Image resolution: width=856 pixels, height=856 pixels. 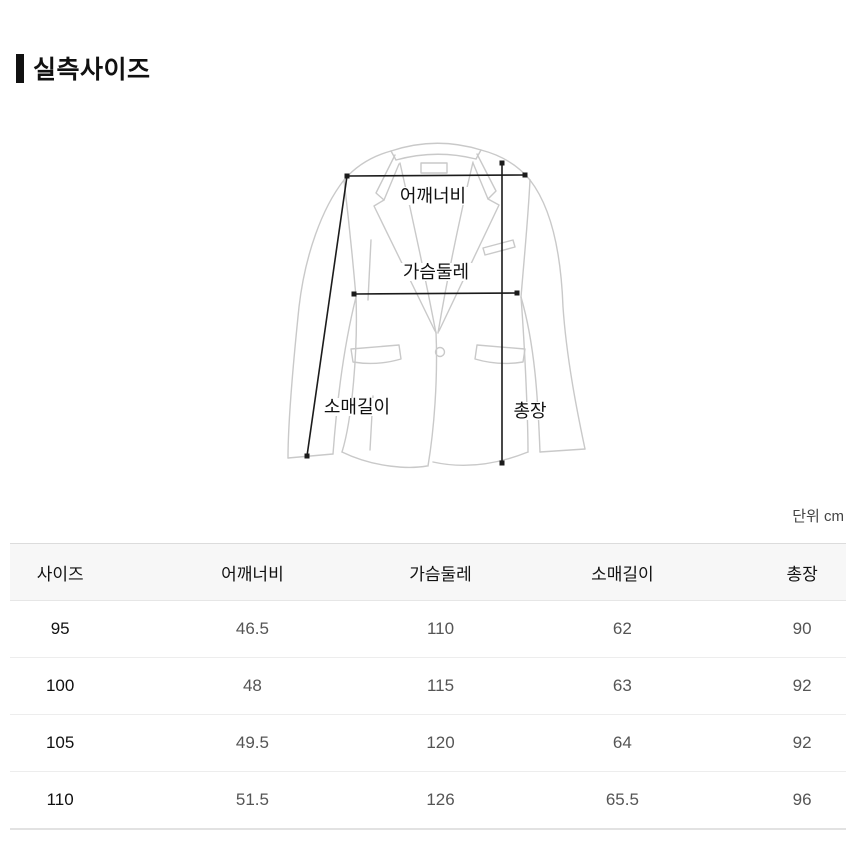 I want to click on lapel-right-outer, so click(x=469, y=265).